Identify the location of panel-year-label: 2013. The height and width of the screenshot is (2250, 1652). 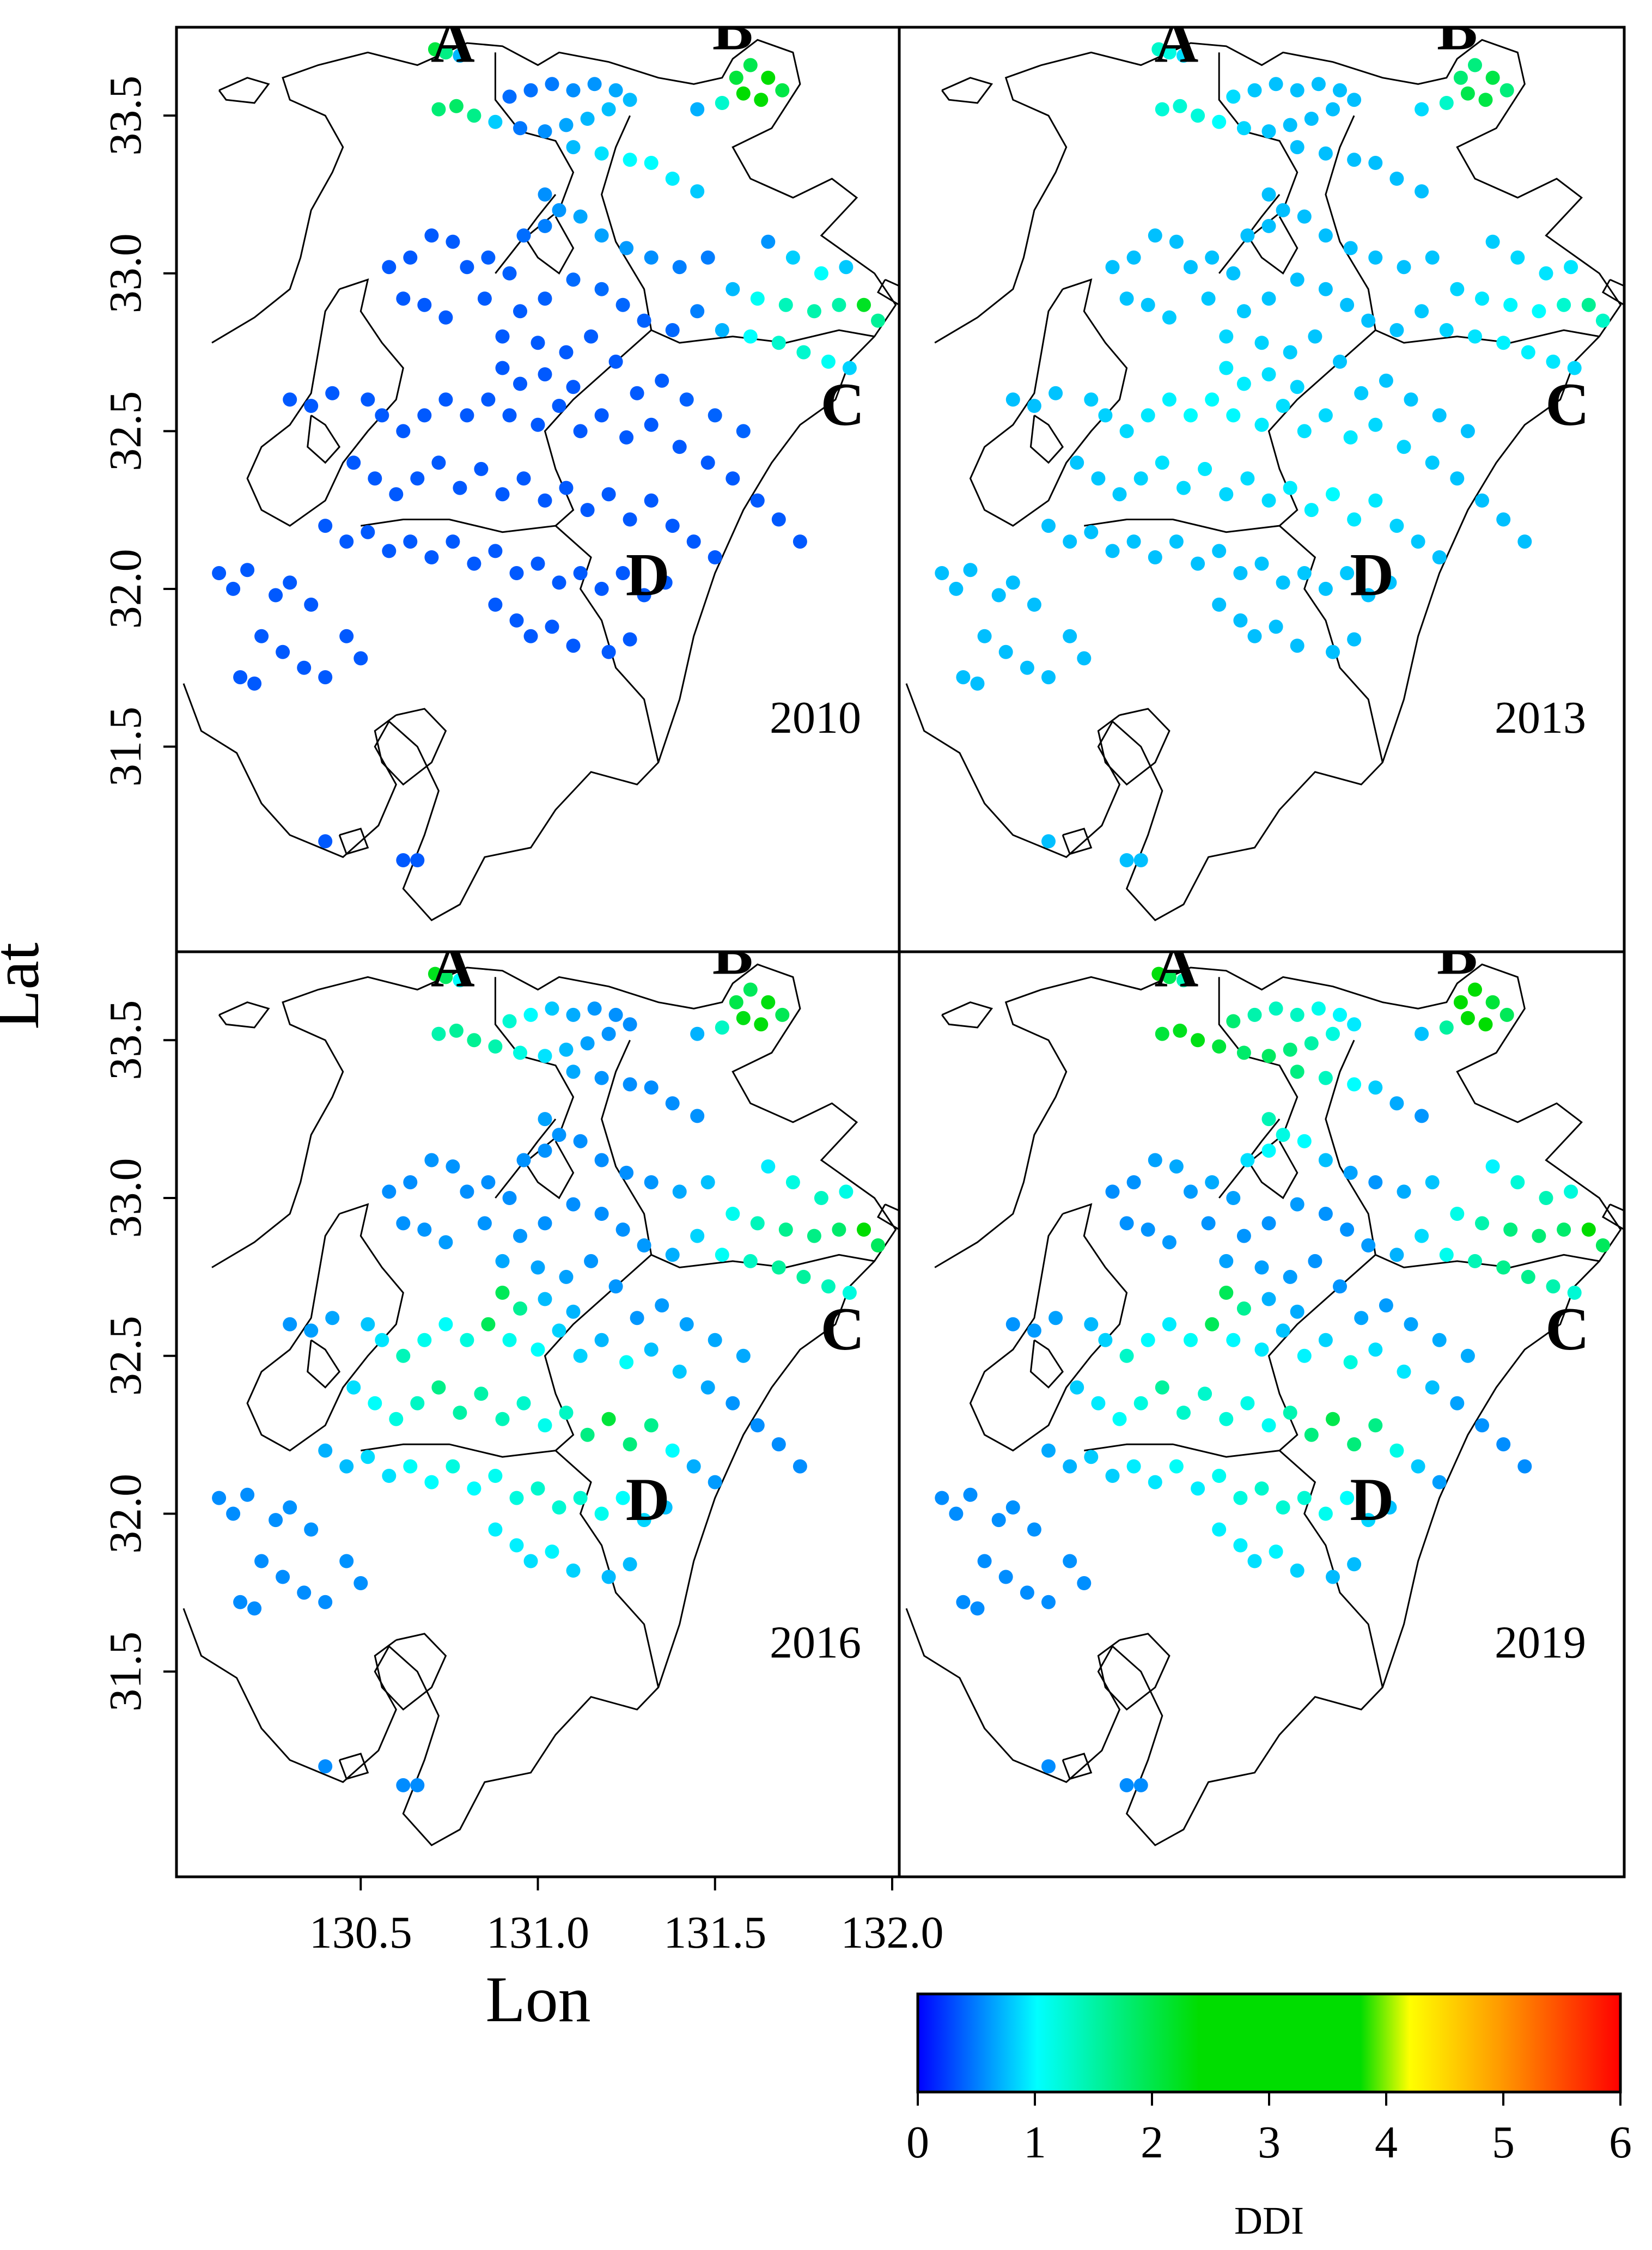
(1540, 718).